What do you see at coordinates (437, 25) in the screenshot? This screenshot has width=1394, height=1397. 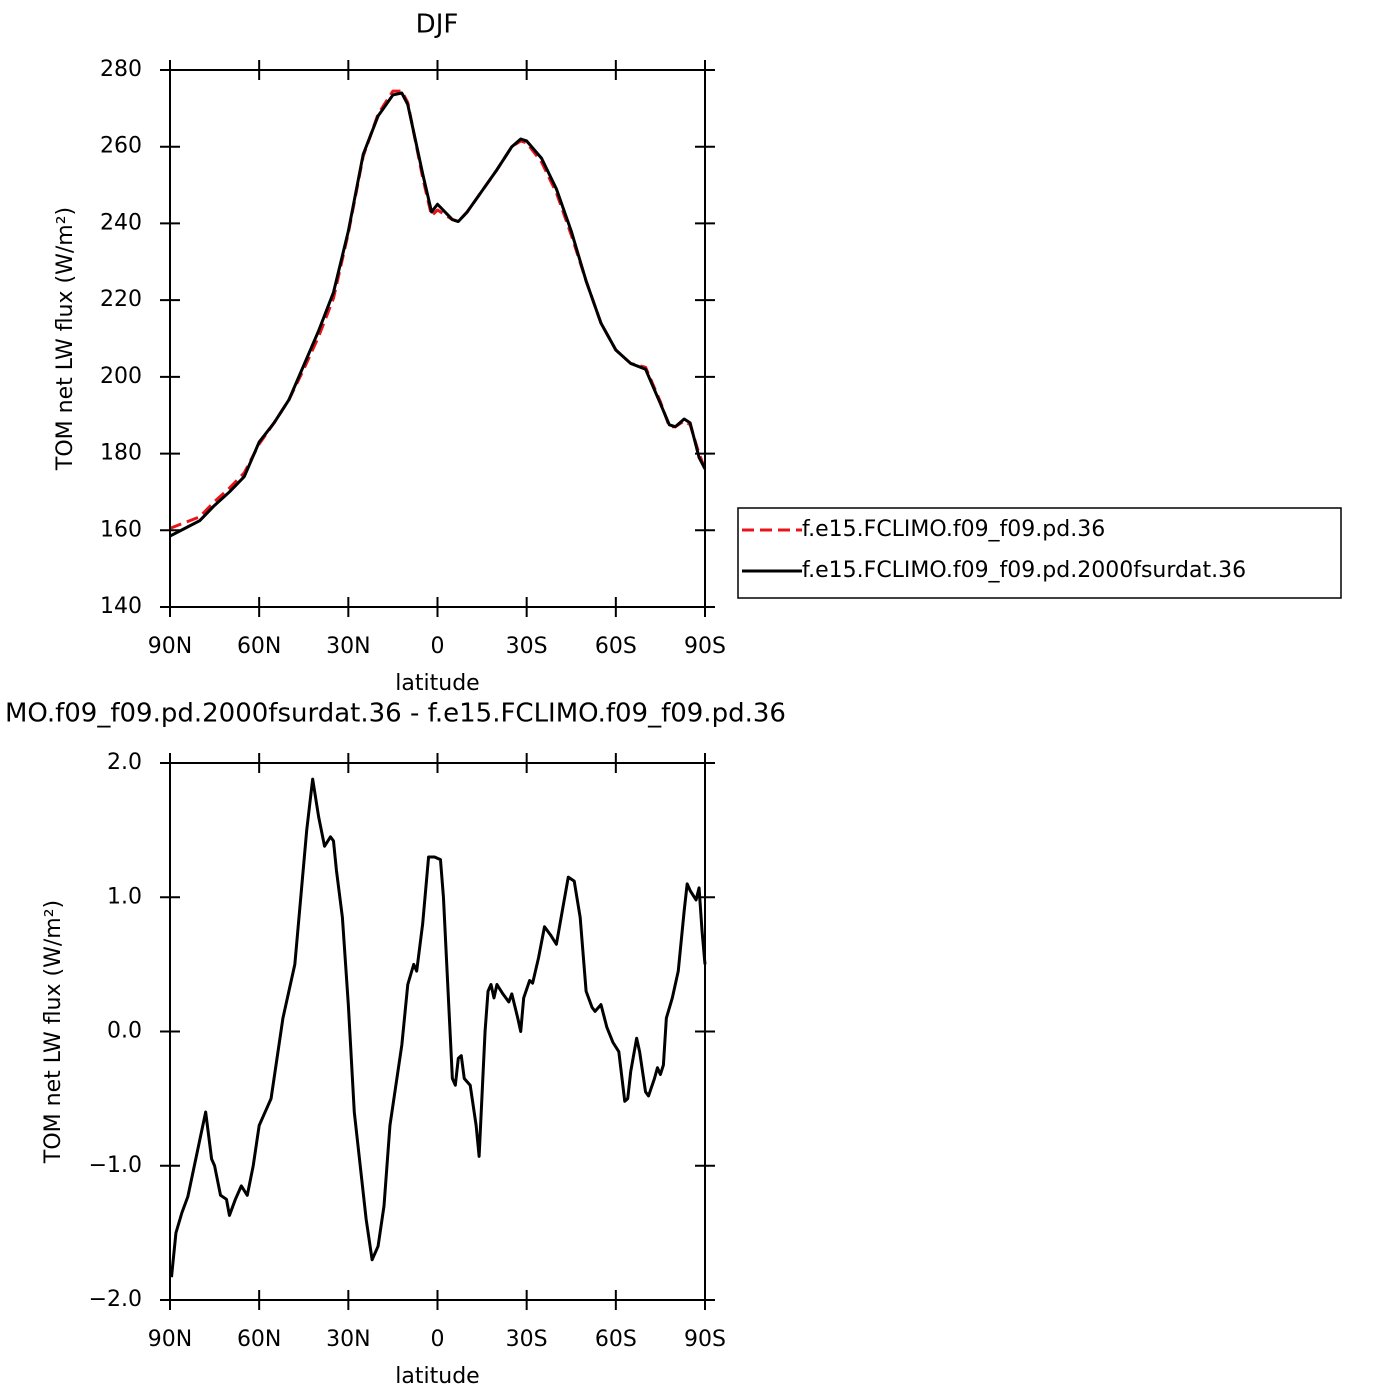 I see `chart-title: DJF` at bounding box center [437, 25].